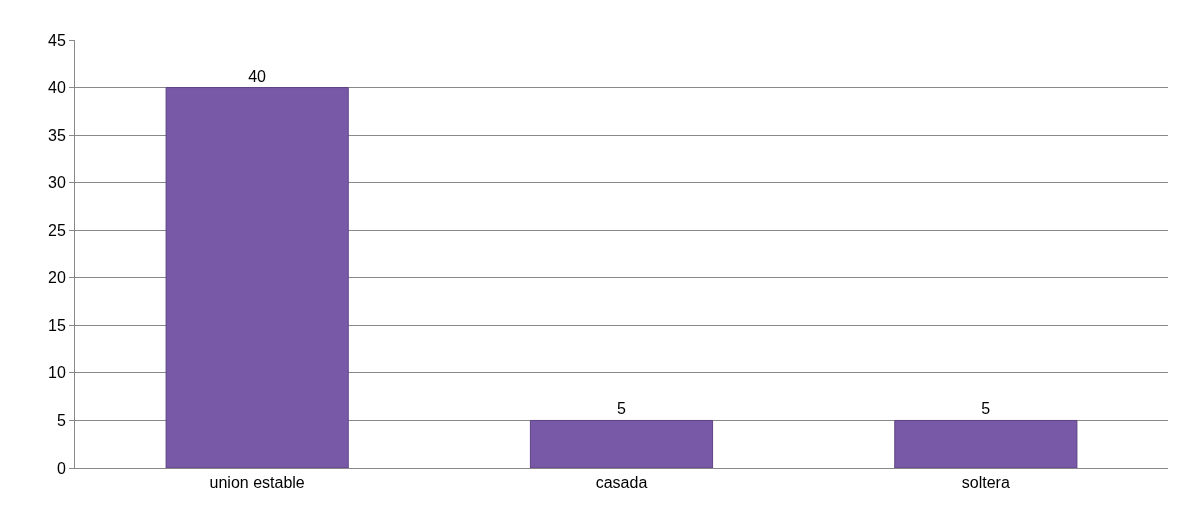 The image size is (1198, 531). I want to click on y-tick-label: 15, so click(57, 325).